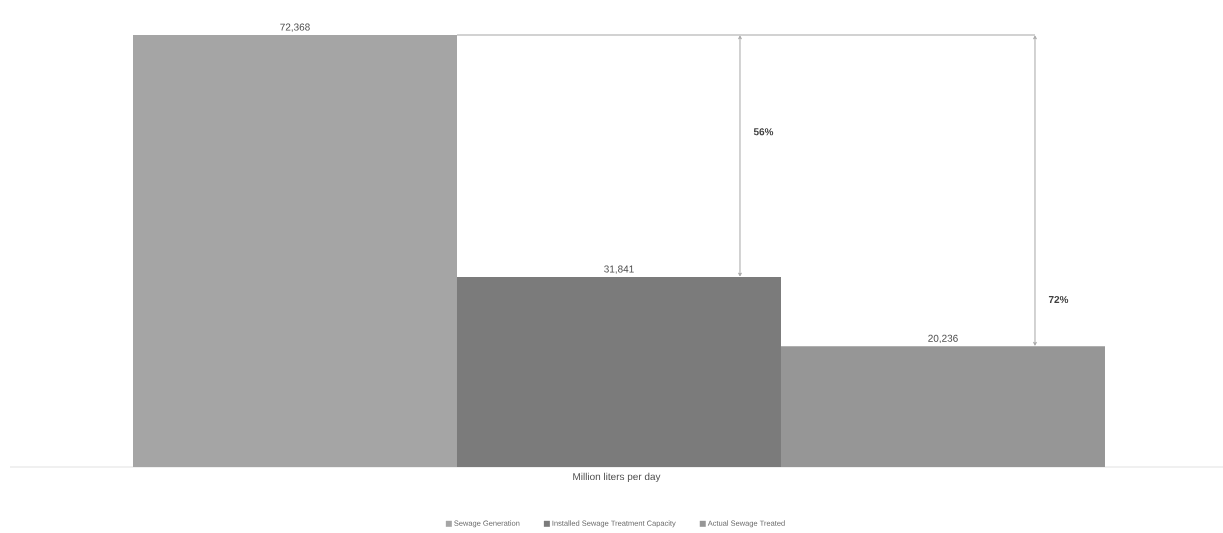 The image size is (1223, 533). I want to click on x-axis-title: Million liters per day, so click(617, 477).